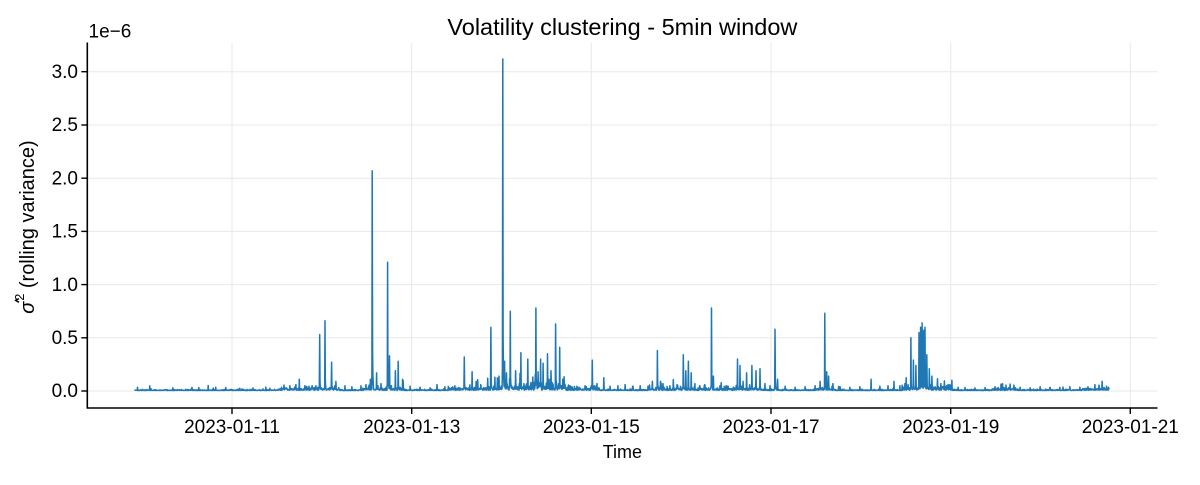  Describe the element at coordinates (411, 427) in the screenshot. I see `svg-text: 2023-01-13` at that location.